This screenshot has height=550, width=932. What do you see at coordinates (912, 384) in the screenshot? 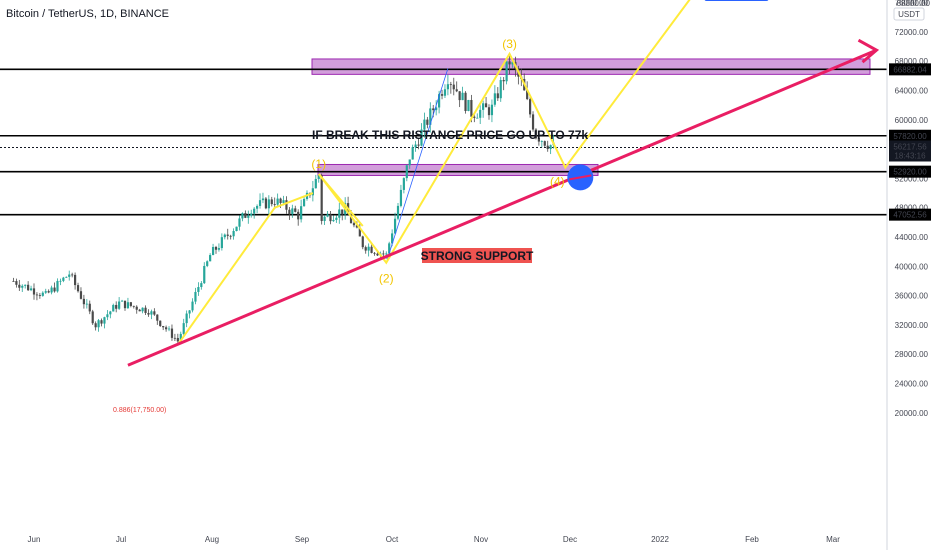
I see `price-axis-tick-label: 24000.00` at bounding box center [912, 384].